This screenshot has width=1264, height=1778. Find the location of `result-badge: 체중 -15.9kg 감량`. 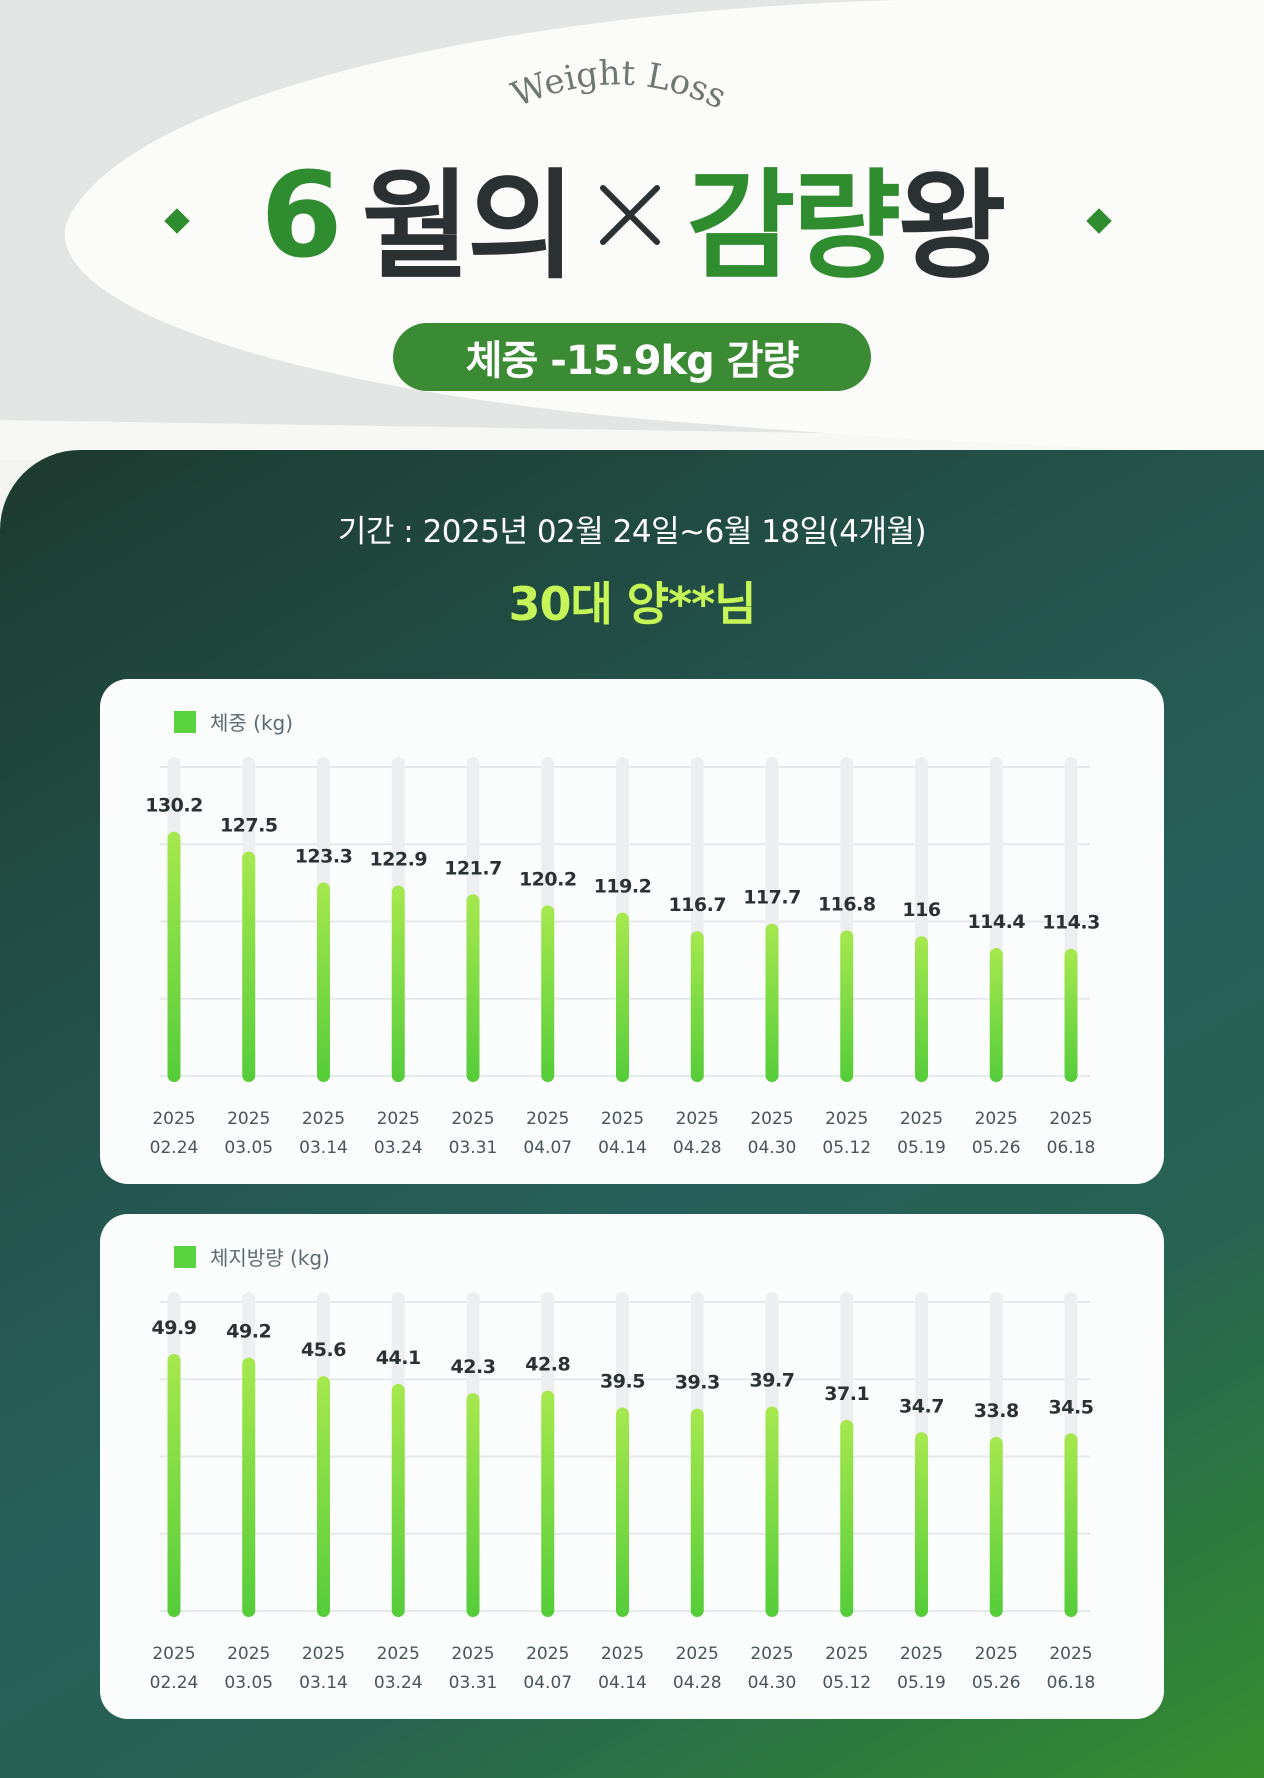

result-badge: 체중 -15.9kg 감량 is located at coordinates (632, 357).